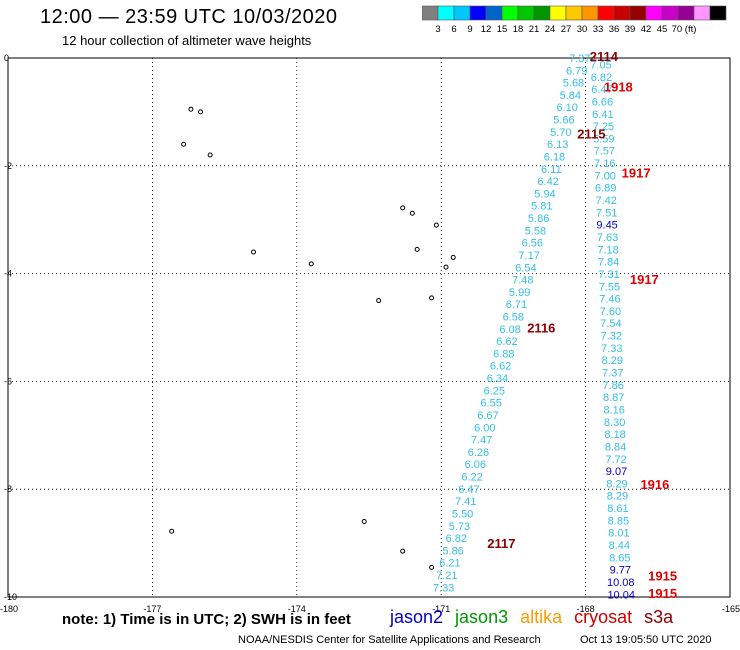  I want to click on scale-label: 18, so click(518, 29).